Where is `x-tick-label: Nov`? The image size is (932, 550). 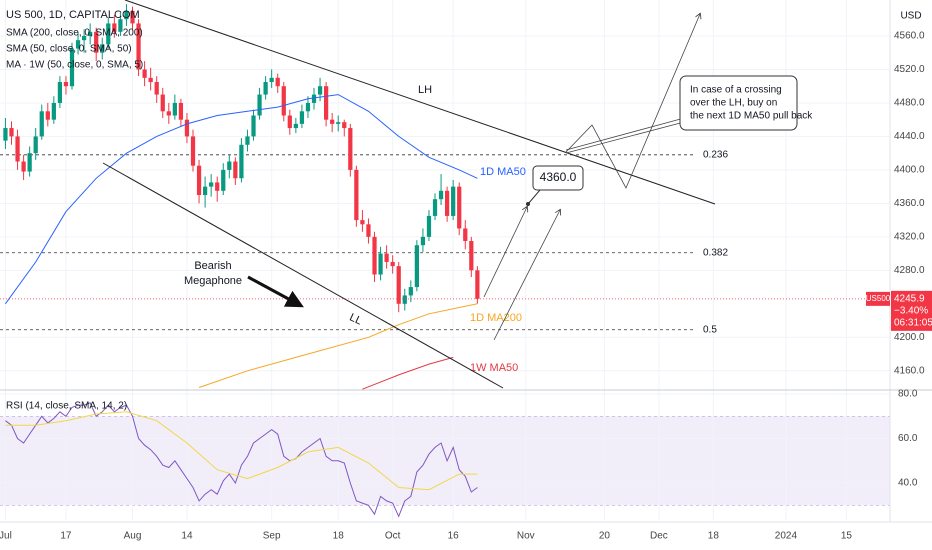 x-tick-label: Nov is located at coordinates (526, 536).